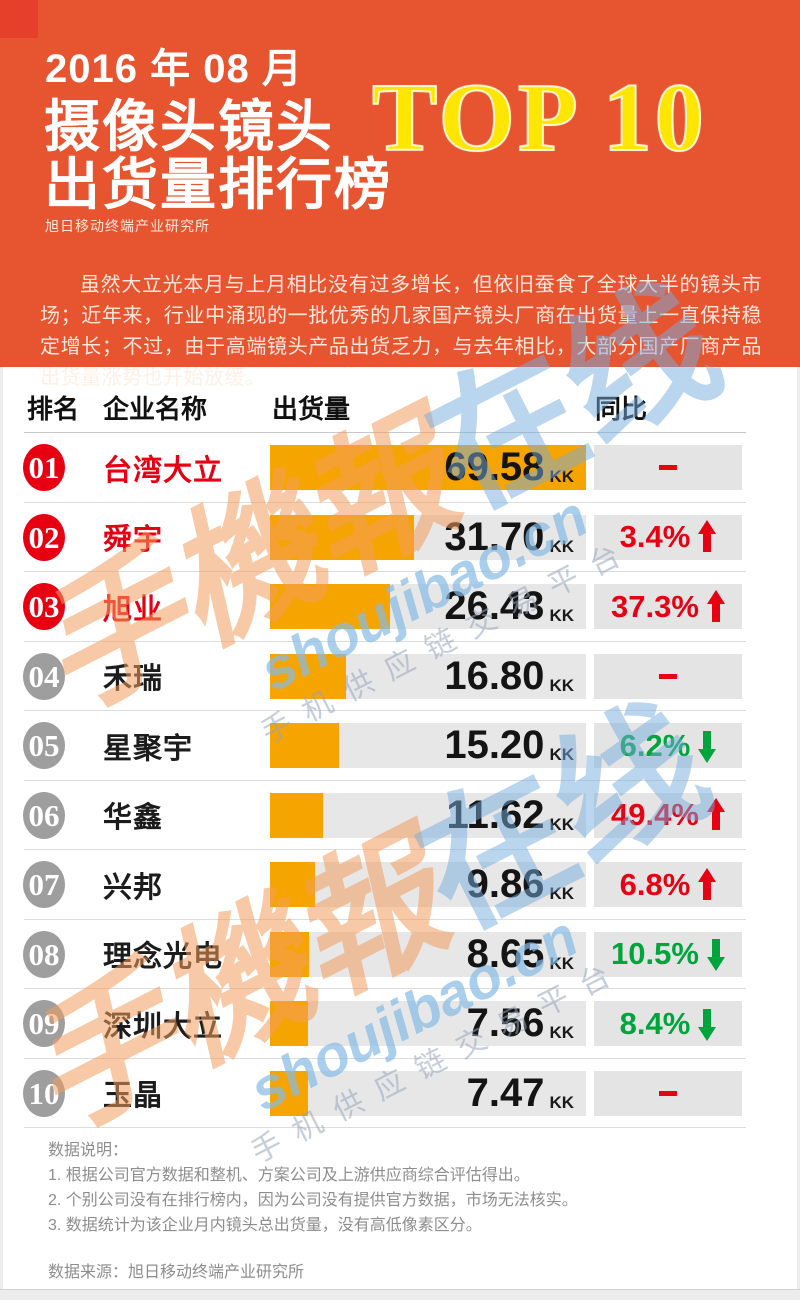 The height and width of the screenshot is (1300, 800). I want to click on yoy-cell: 10.5%, so click(668, 954).